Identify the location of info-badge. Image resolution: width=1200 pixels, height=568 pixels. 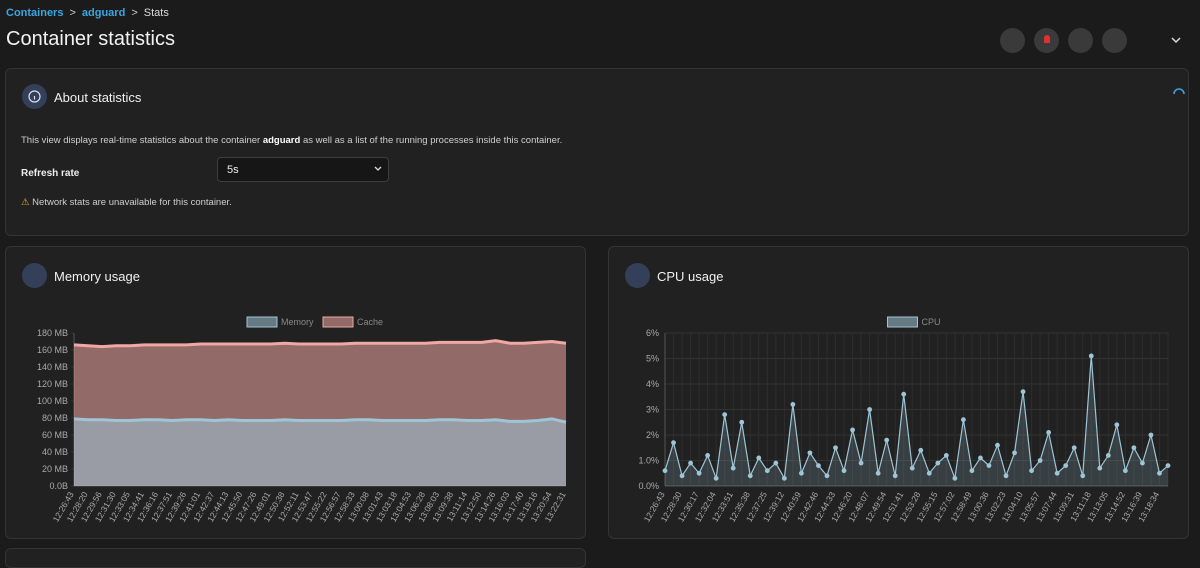
(34, 96).